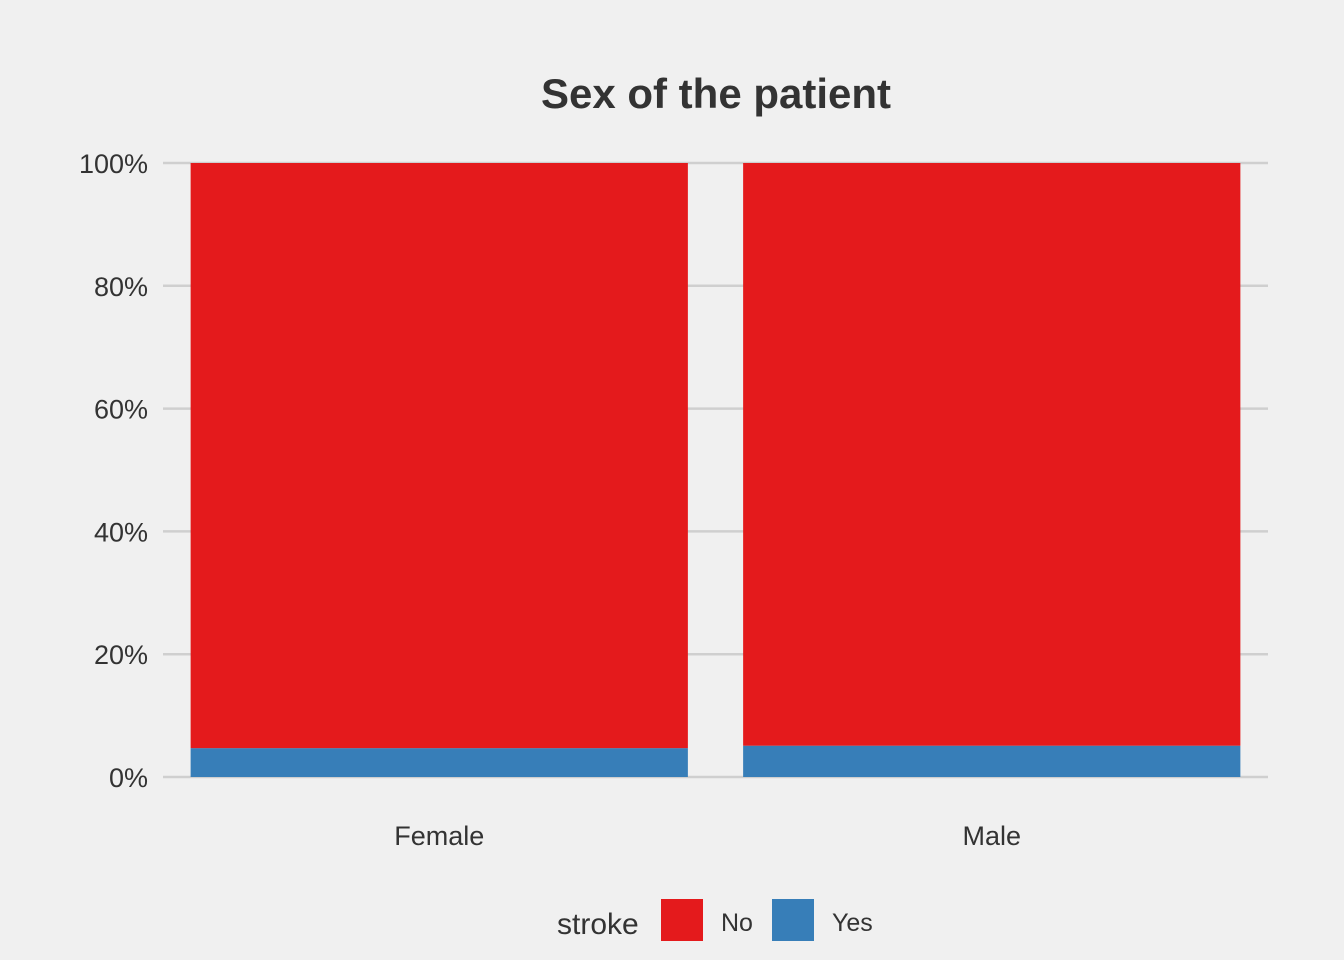  I want to click on legend-title: stroke, so click(598, 924).